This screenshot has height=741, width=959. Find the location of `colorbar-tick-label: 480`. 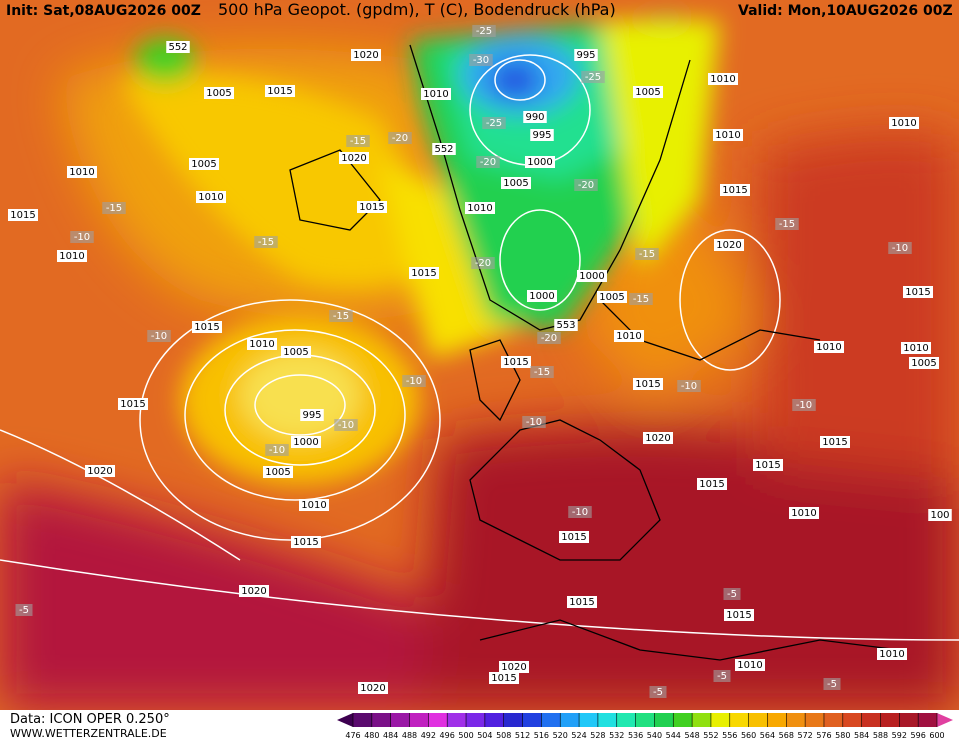

colorbar-tick-label: 480 is located at coordinates (371, 735).